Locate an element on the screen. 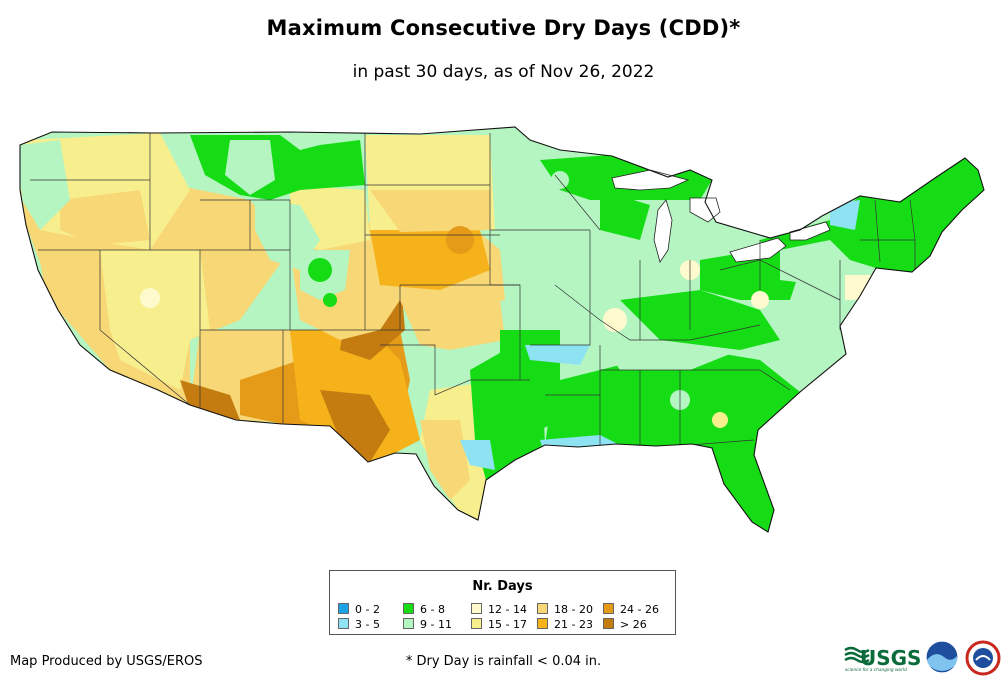 This screenshot has height=691, width=1007. legend-item: 24 - 26 is located at coordinates (631, 609).